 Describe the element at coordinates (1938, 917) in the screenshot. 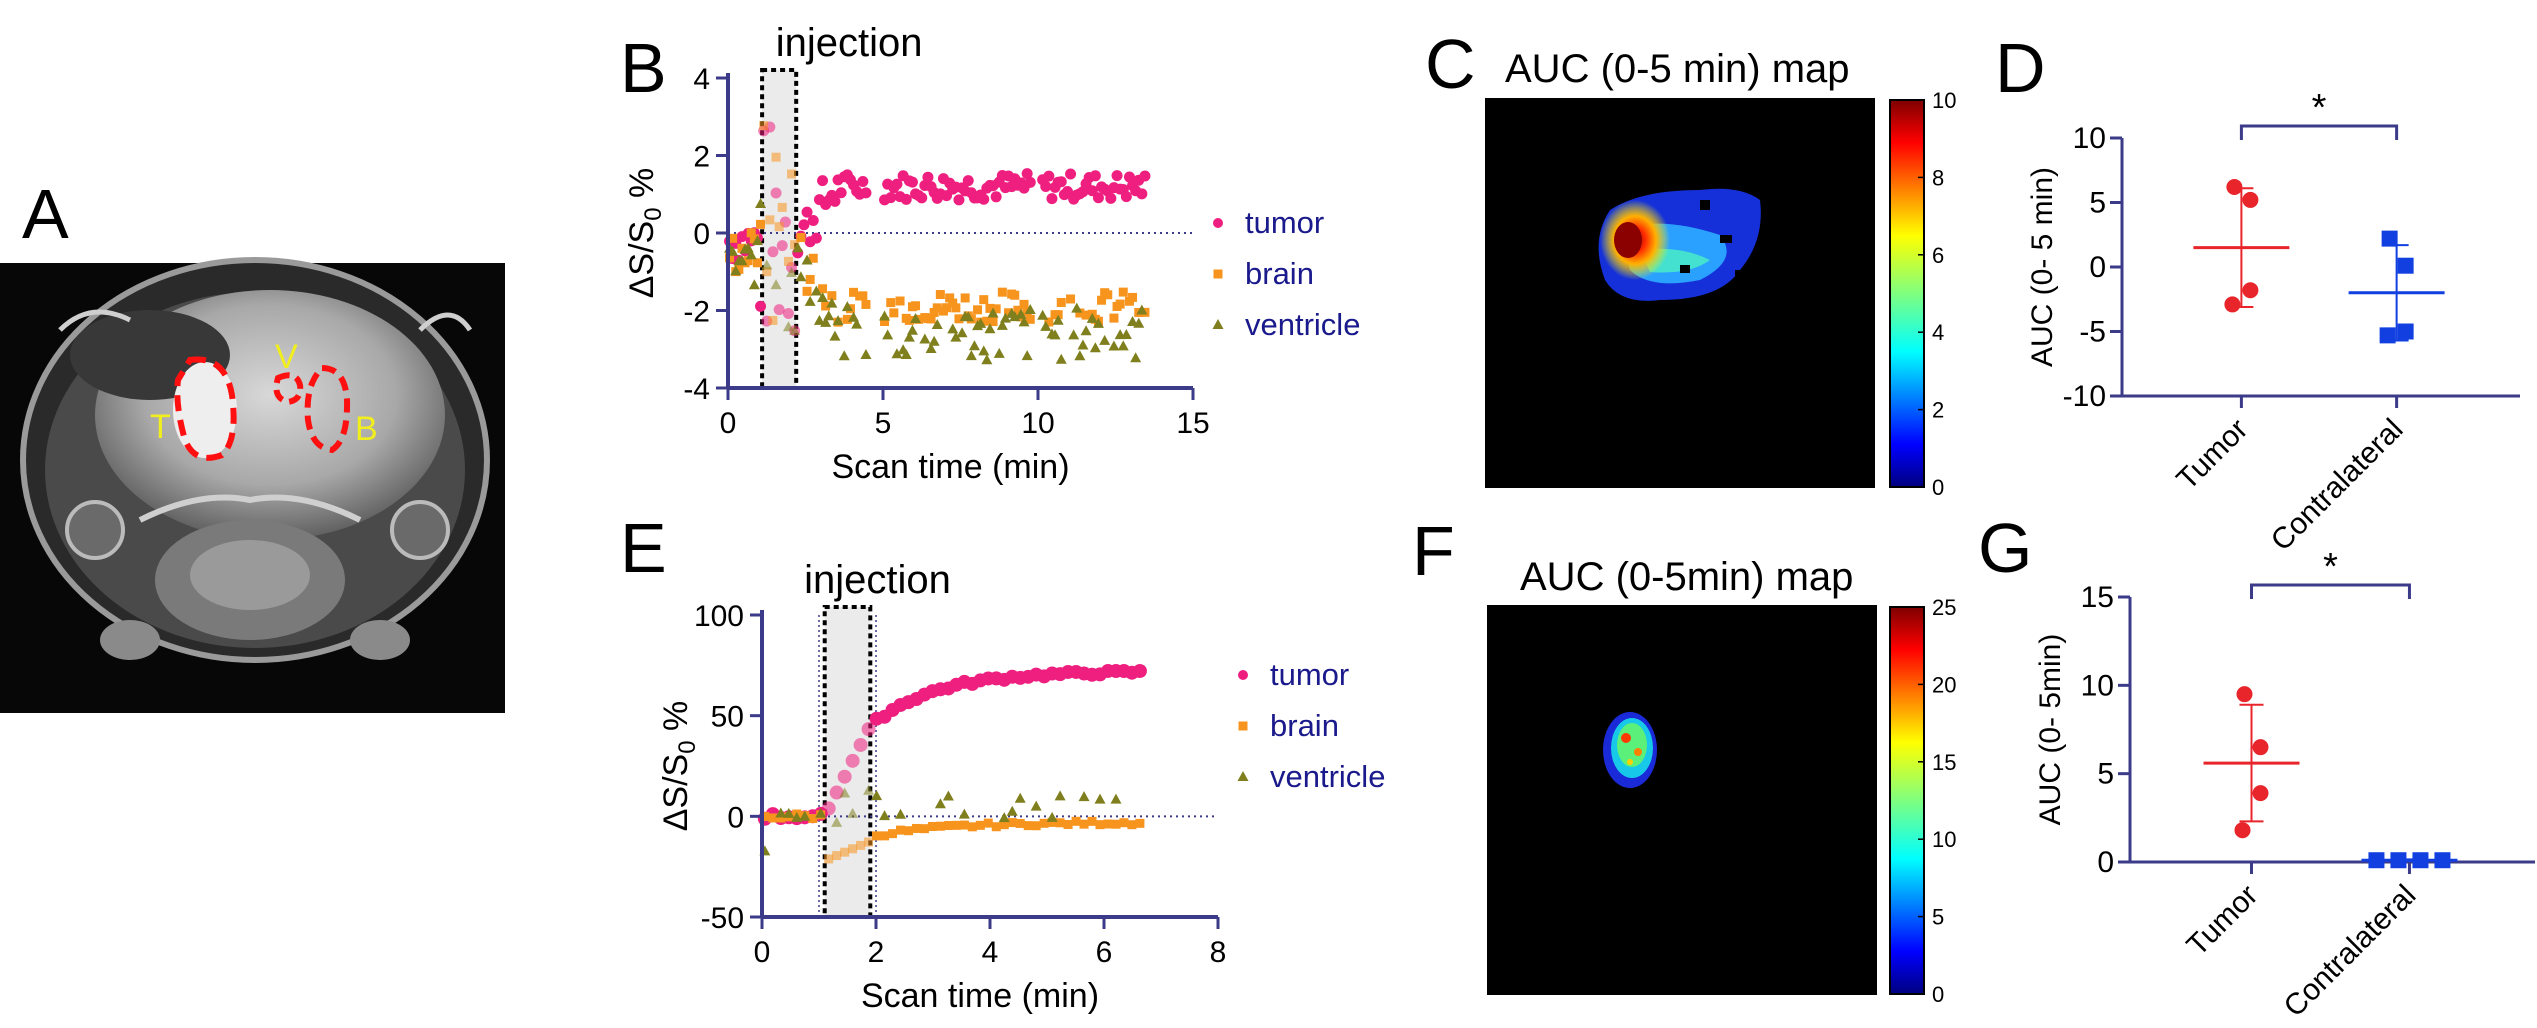

I see `colorbar-tick-label: 5` at that location.